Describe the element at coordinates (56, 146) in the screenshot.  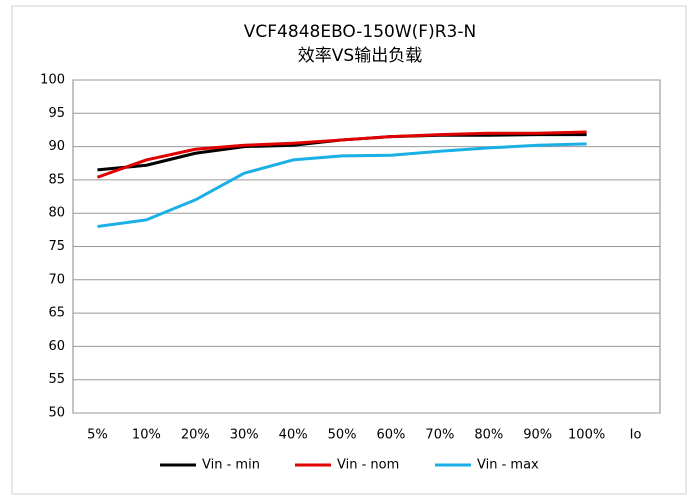
I see `y-tick-label: 90` at that location.